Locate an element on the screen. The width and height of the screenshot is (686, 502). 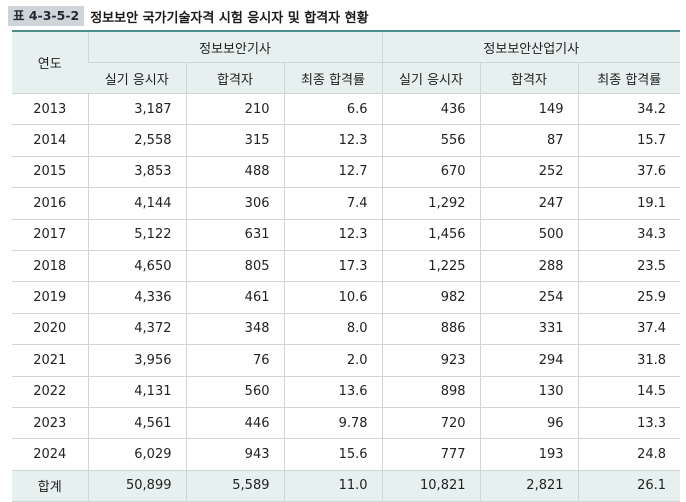
pass-rate-cell: 24.8 is located at coordinates (629, 454).